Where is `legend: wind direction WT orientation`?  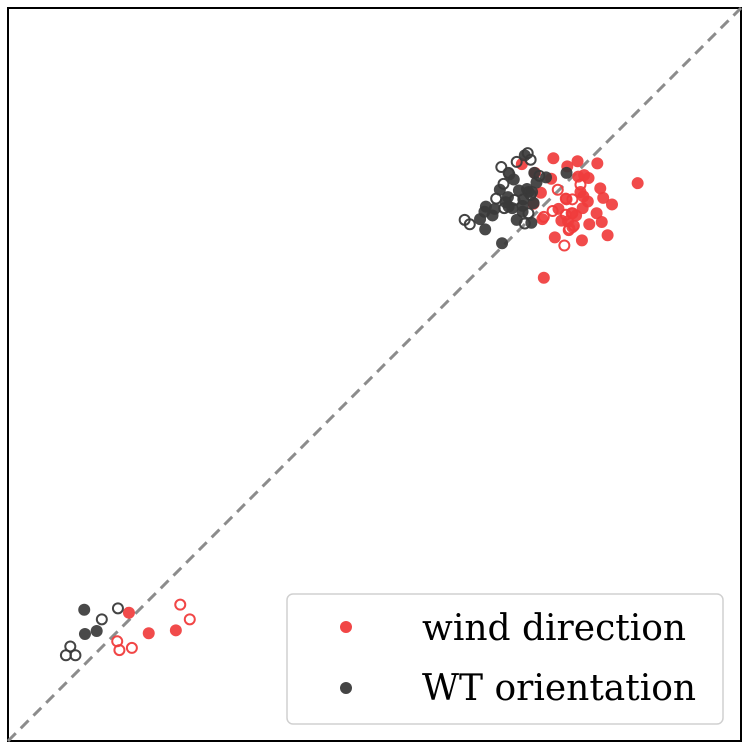
legend: wind direction WT orientation is located at coordinates (505, 659).